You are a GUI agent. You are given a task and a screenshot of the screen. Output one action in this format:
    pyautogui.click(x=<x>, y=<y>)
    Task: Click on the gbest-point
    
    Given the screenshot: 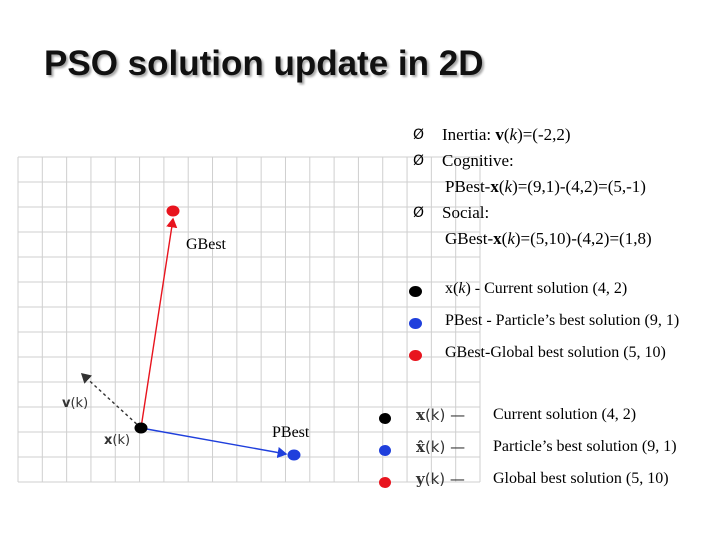 What is the action you would take?
    pyautogui.click(x=173, y=211)
    